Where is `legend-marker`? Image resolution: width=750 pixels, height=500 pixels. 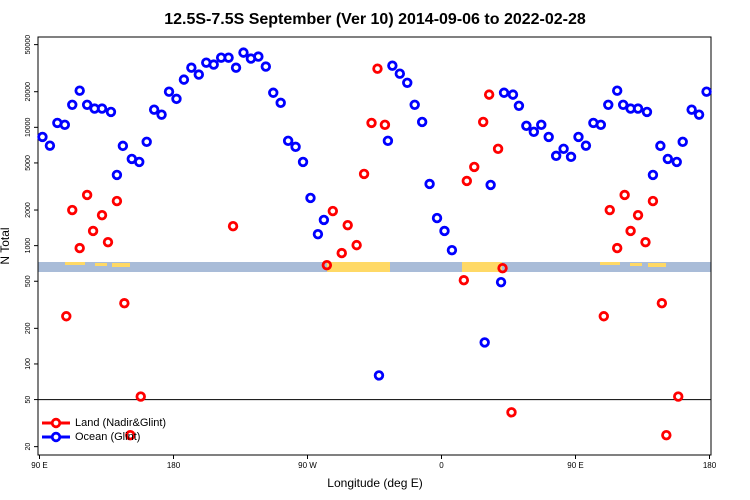 legend-marker is located at coordinates (56, 423).